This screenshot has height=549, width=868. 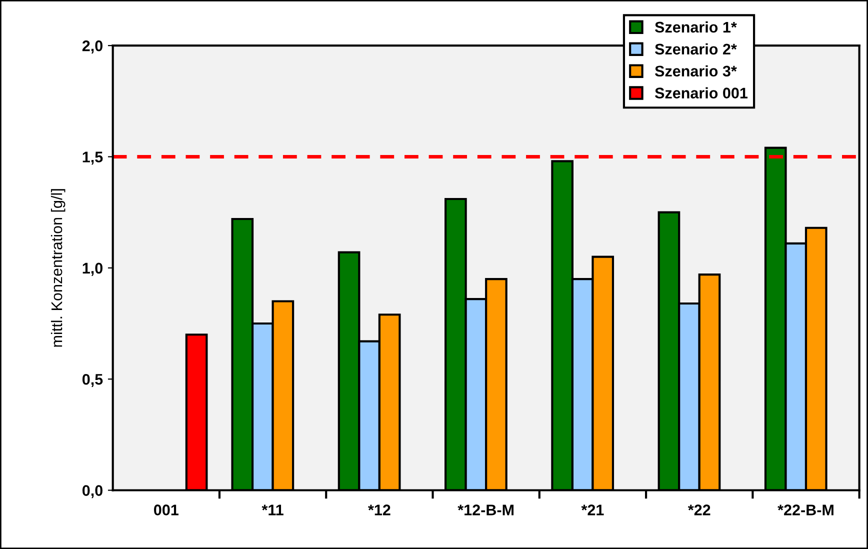 What do you see at coordinates (273, 510) in the screenshot?
I see `x-tick-label: *11` at bounding box center [273, 510].